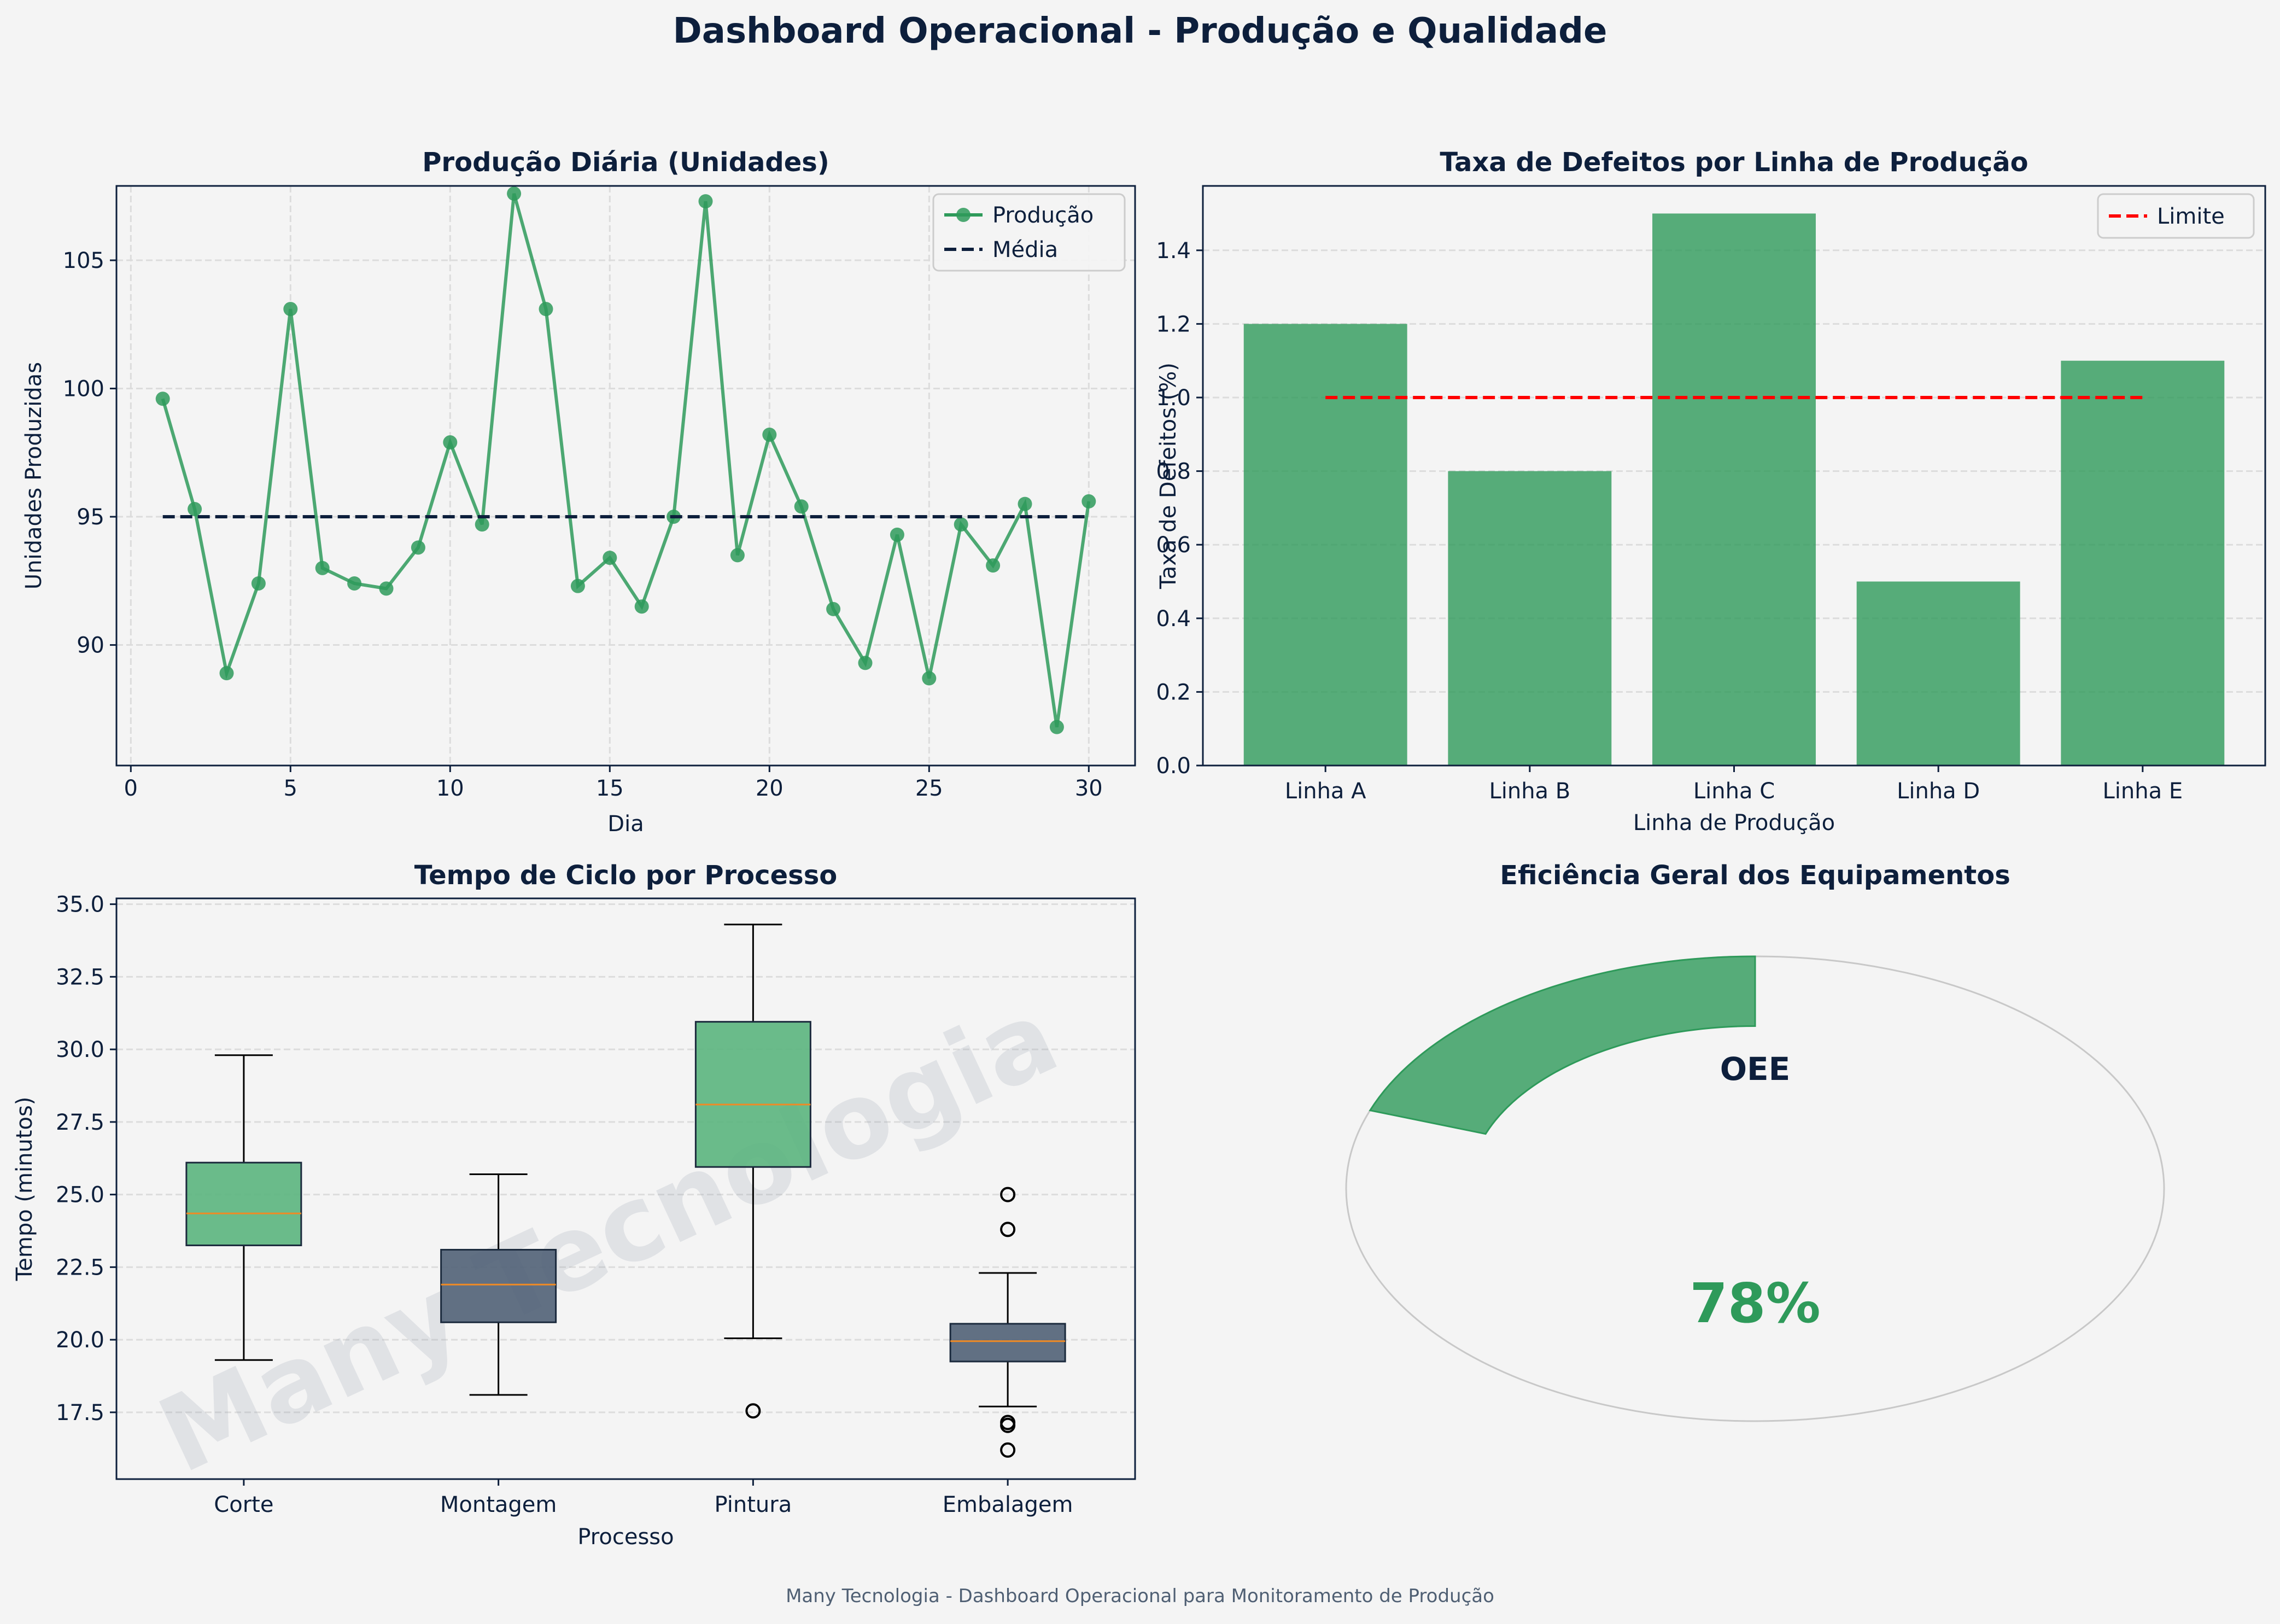 This screenshot has width=2280, height=1624. Describe the element at coordinates (80, 1267) in the screenshot. I see `y-tick-label: 22.5` at that location.